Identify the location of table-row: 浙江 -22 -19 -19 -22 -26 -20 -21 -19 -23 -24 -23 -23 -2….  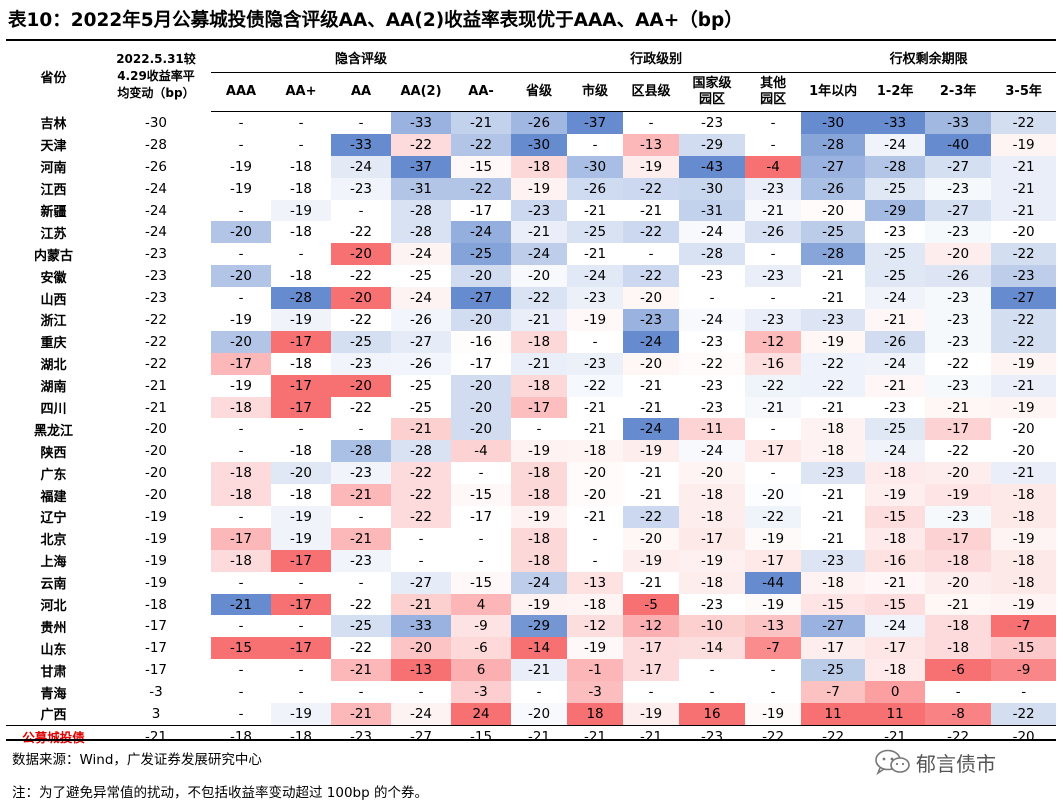
(531, 320).